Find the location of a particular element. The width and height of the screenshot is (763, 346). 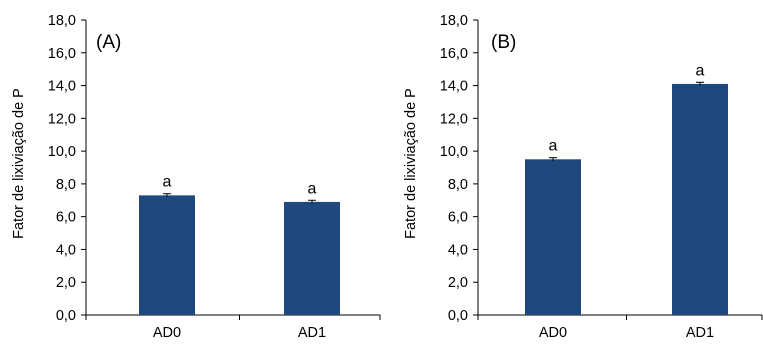

panel-label: (B) is located at coordinates (503, 42).